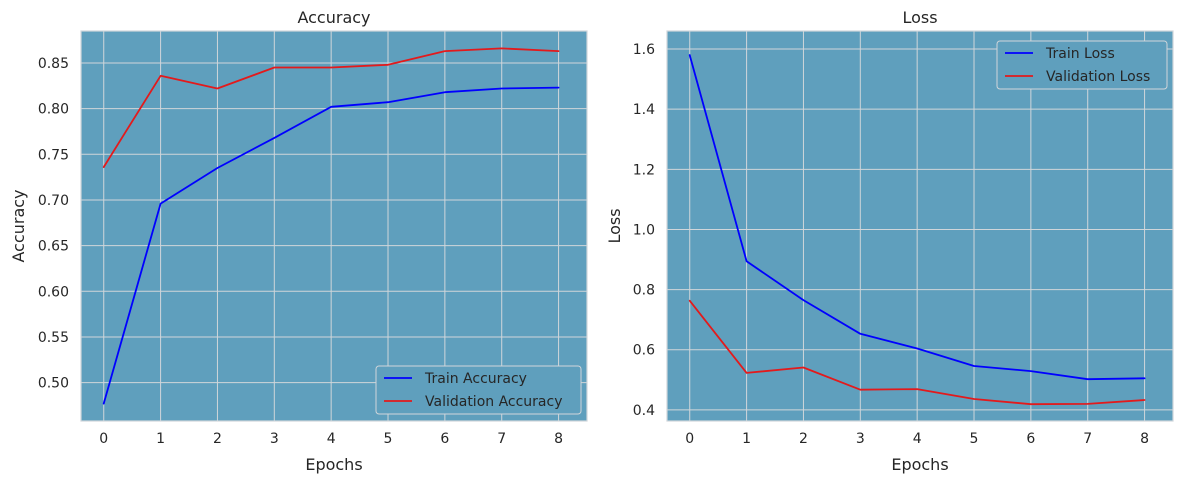 The height and width of the screenshot is (484, 1183). Describe the element at coordinates (475, 379) in the screenshot. I see `legend-label: Train Accuracy` at that location.